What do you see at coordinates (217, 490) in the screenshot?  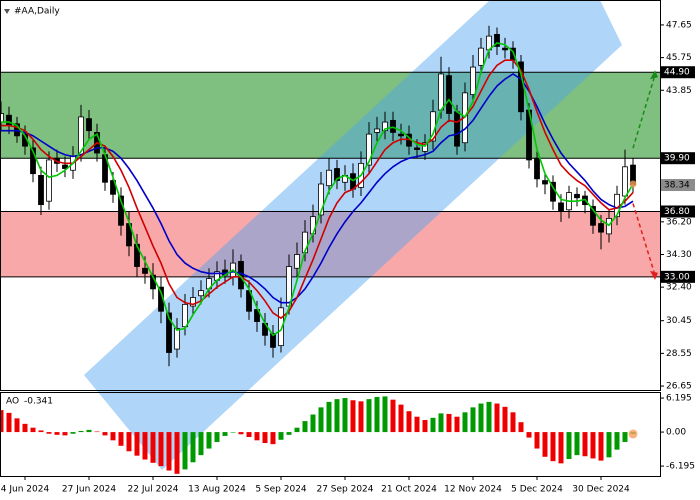 I see `x-tick-label: 13 Aug 2024` at bounding box center [217, 490].